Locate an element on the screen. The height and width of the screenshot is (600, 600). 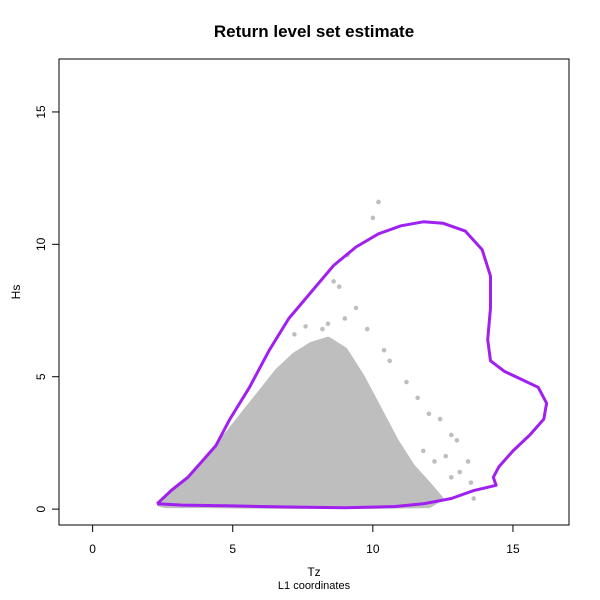
scatter-cloud is located at coordinates (300, 422).